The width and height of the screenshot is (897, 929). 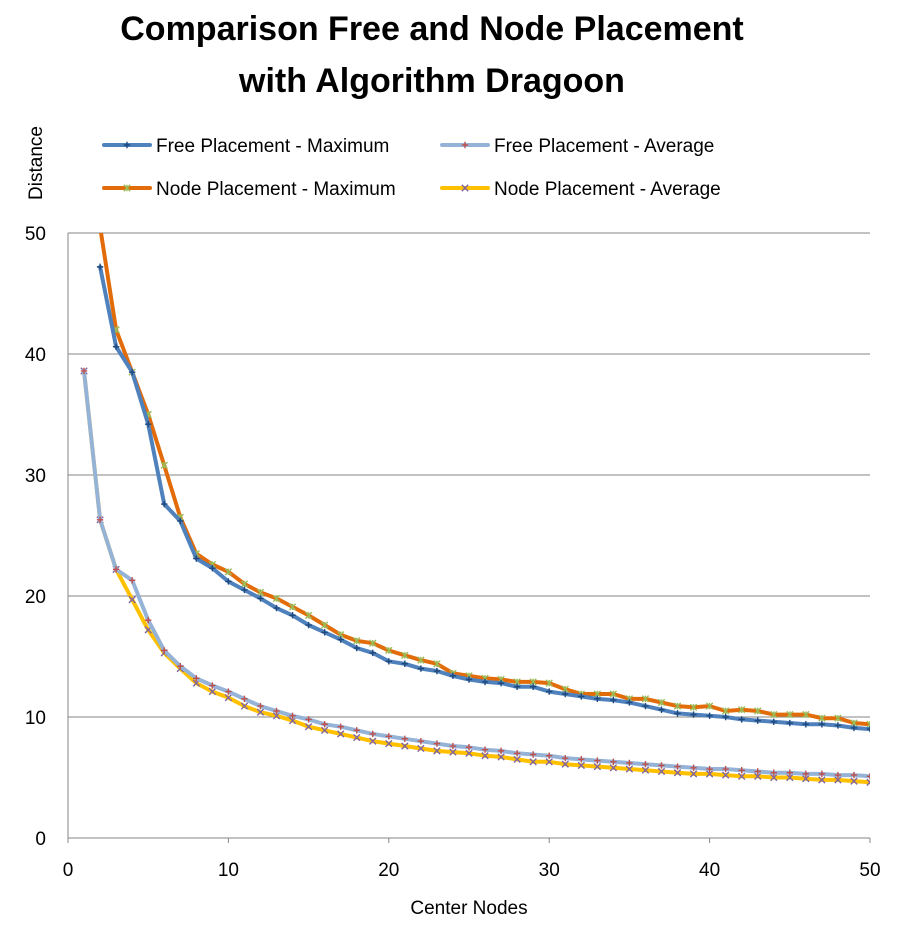 What do you see at coordinates (580, 189) in the screenshot?
I see `legend-item-3: Node Placement - Average` at bounding box center [580, 189].